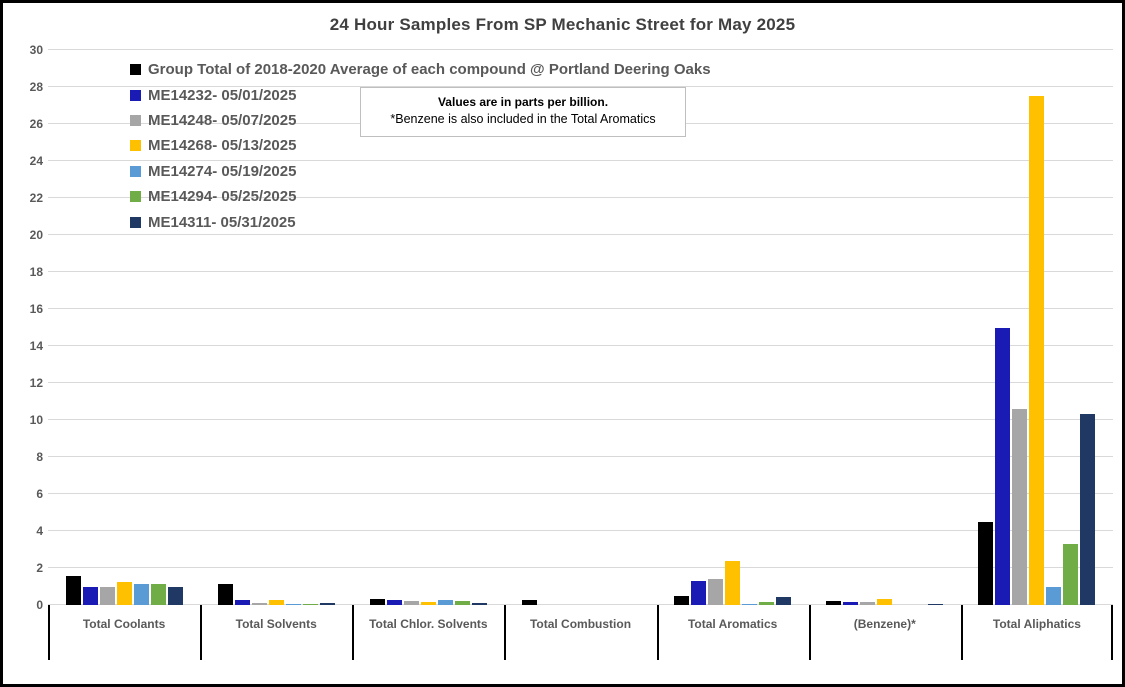 The width and height of the screenshot is (1125, 687). I want to click on category-label: Total Solvents, so click(276, 624).